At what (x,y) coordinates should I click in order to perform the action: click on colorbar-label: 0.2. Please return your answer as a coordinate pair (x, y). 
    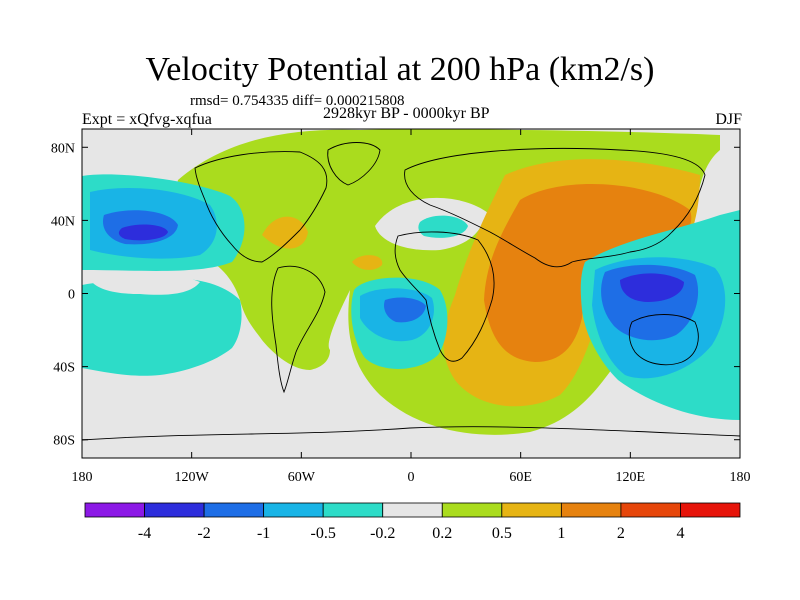
    Looking at the image, I should click on (442, 533).